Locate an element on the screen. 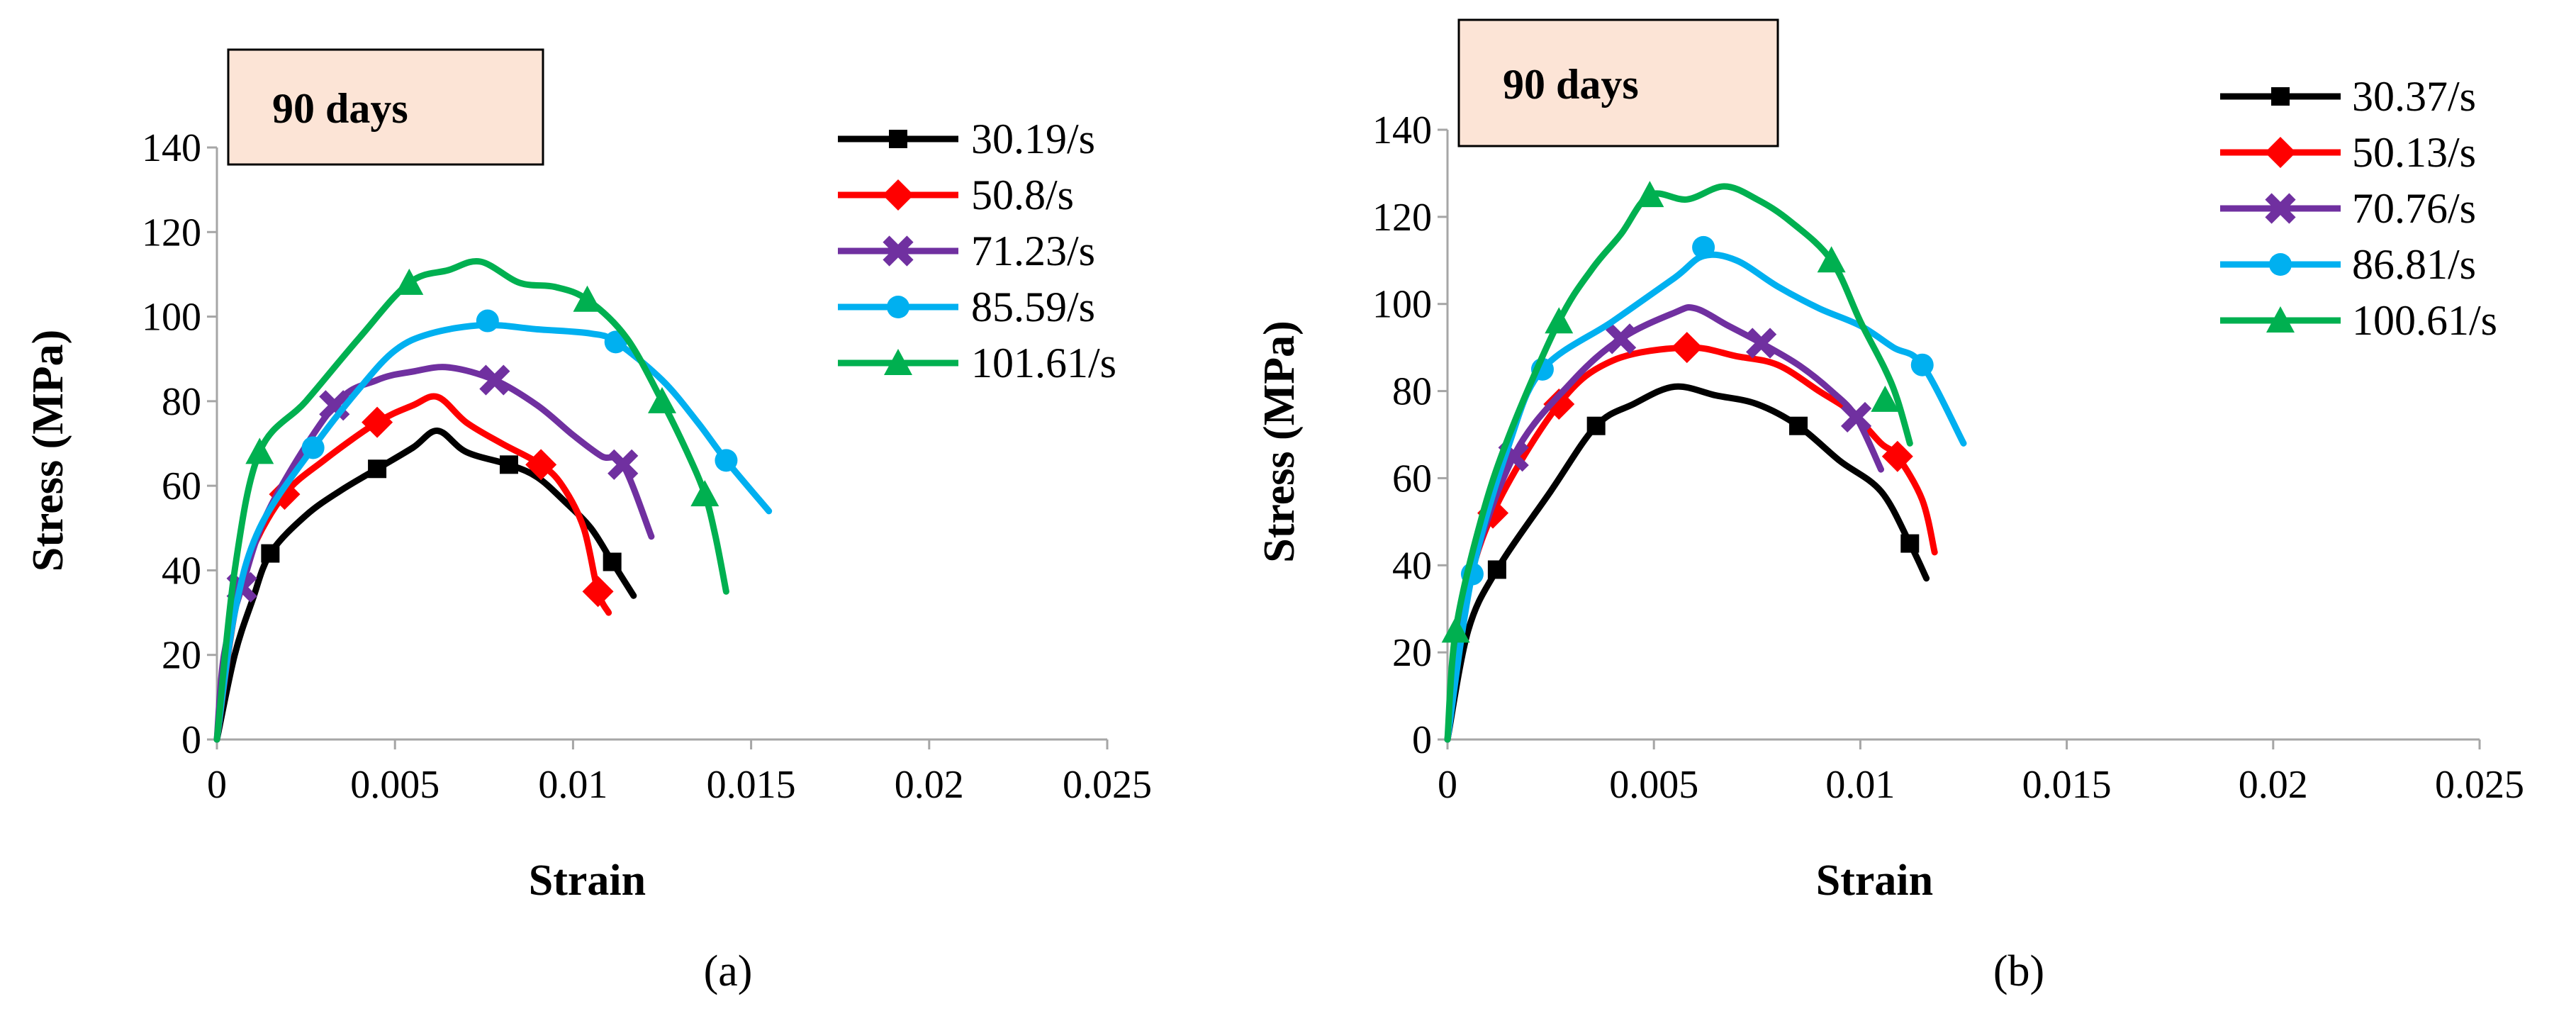 The height and width of the screenshot is (1016, 2576). series-30.19/s is located at coordinates (425, 585).